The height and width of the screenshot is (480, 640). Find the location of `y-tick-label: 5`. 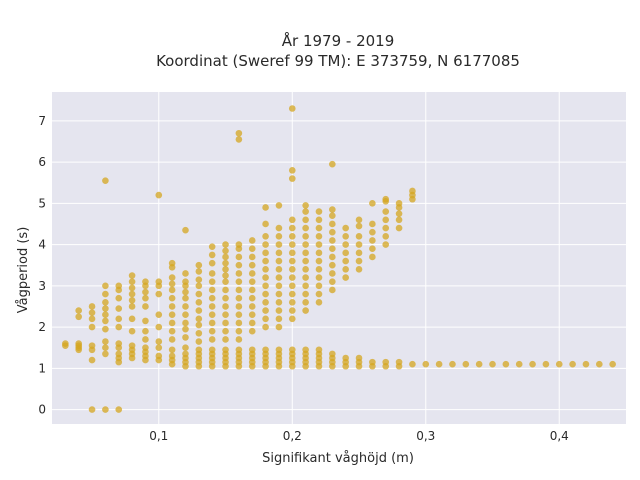

y-tick-label: 5 is located at coordinates (42, 203).